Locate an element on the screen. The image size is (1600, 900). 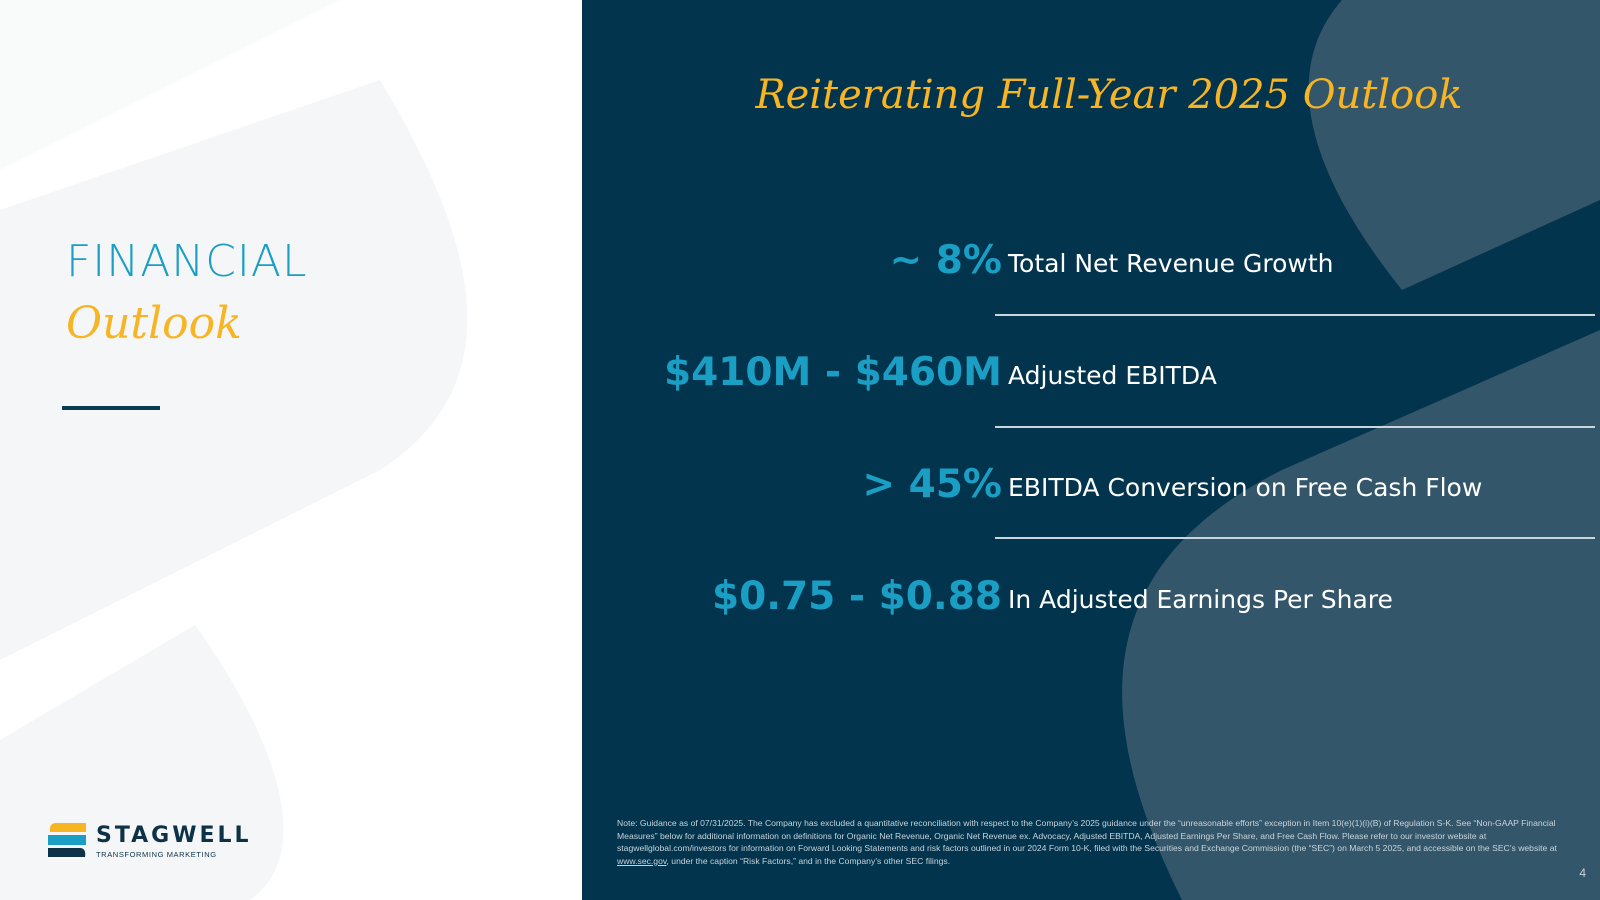
metric-value: $0.75 - $0.88 is located at coordinates (856, 596).